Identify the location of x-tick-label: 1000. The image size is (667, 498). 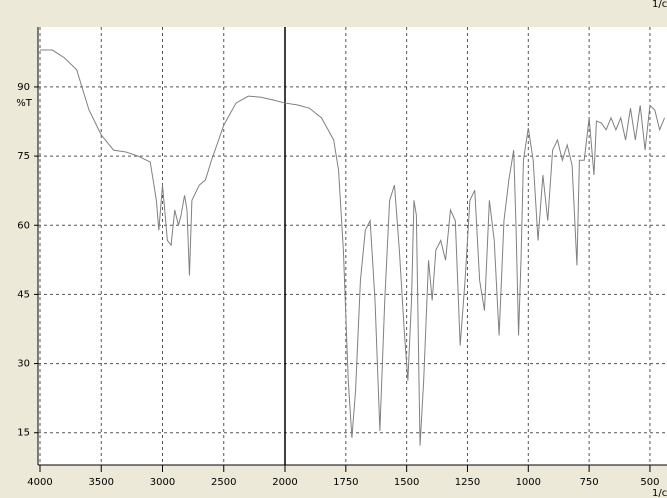
(528, 482).